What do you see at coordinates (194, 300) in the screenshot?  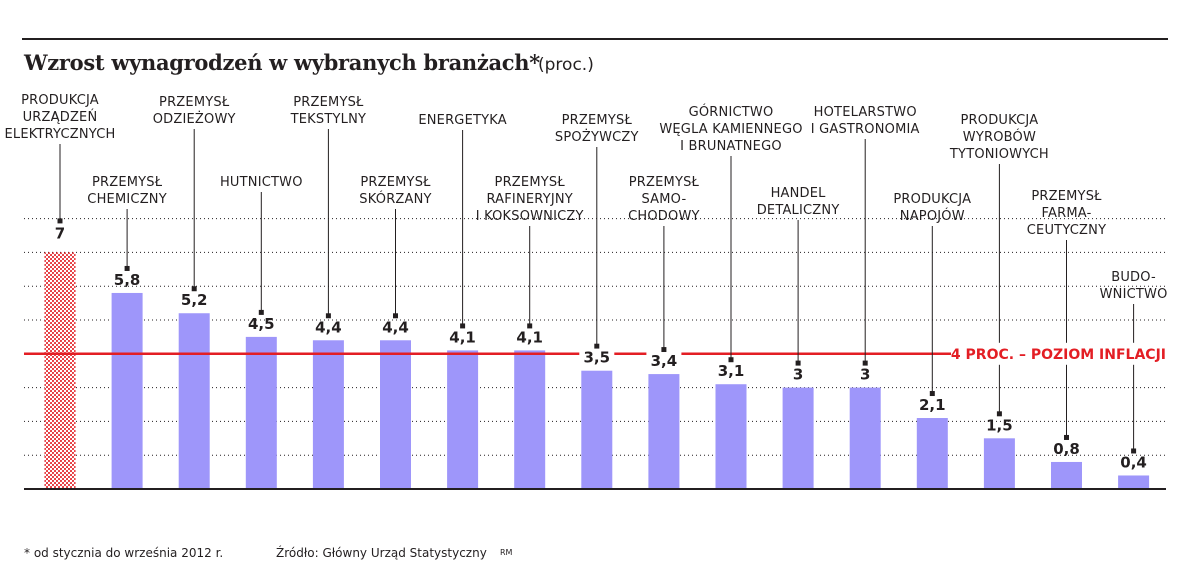 I see `value-label: 5,2` at bounding box center [194, 300].